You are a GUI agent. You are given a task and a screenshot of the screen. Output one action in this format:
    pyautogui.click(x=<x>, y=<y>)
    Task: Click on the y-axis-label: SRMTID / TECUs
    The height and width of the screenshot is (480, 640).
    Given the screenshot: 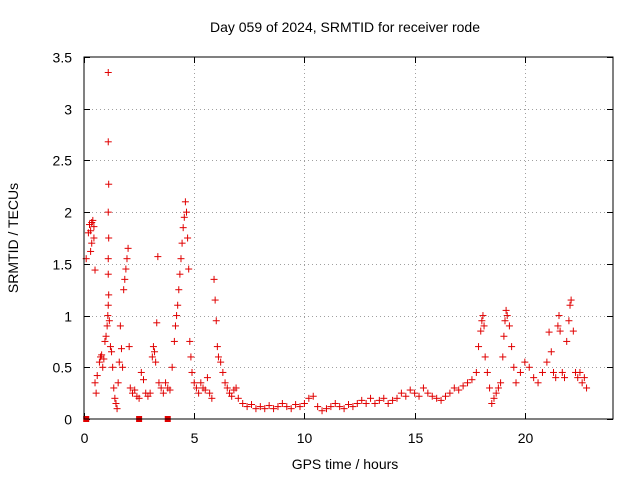 What is the action you would take?
    pyautogui.click(x=13, y=238)
    